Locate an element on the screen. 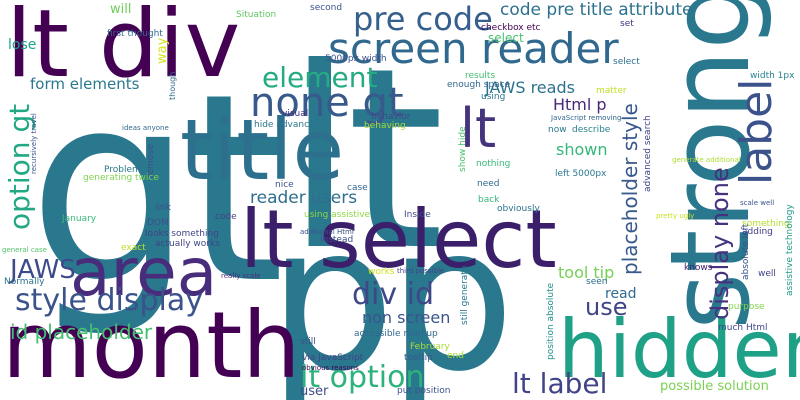 The image size is (800, 400). word-still-generate: still generate is located at coordinates (465, 295).